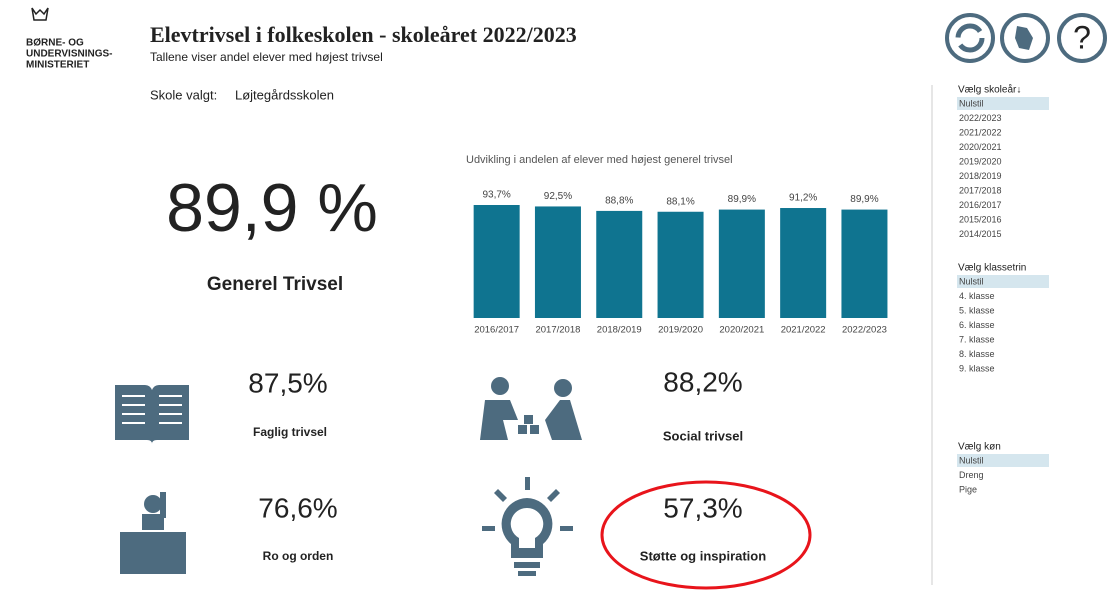  Describe the element at coordinates (527, 526) in the screenshot. I see `lightbulb-icon` at that location.